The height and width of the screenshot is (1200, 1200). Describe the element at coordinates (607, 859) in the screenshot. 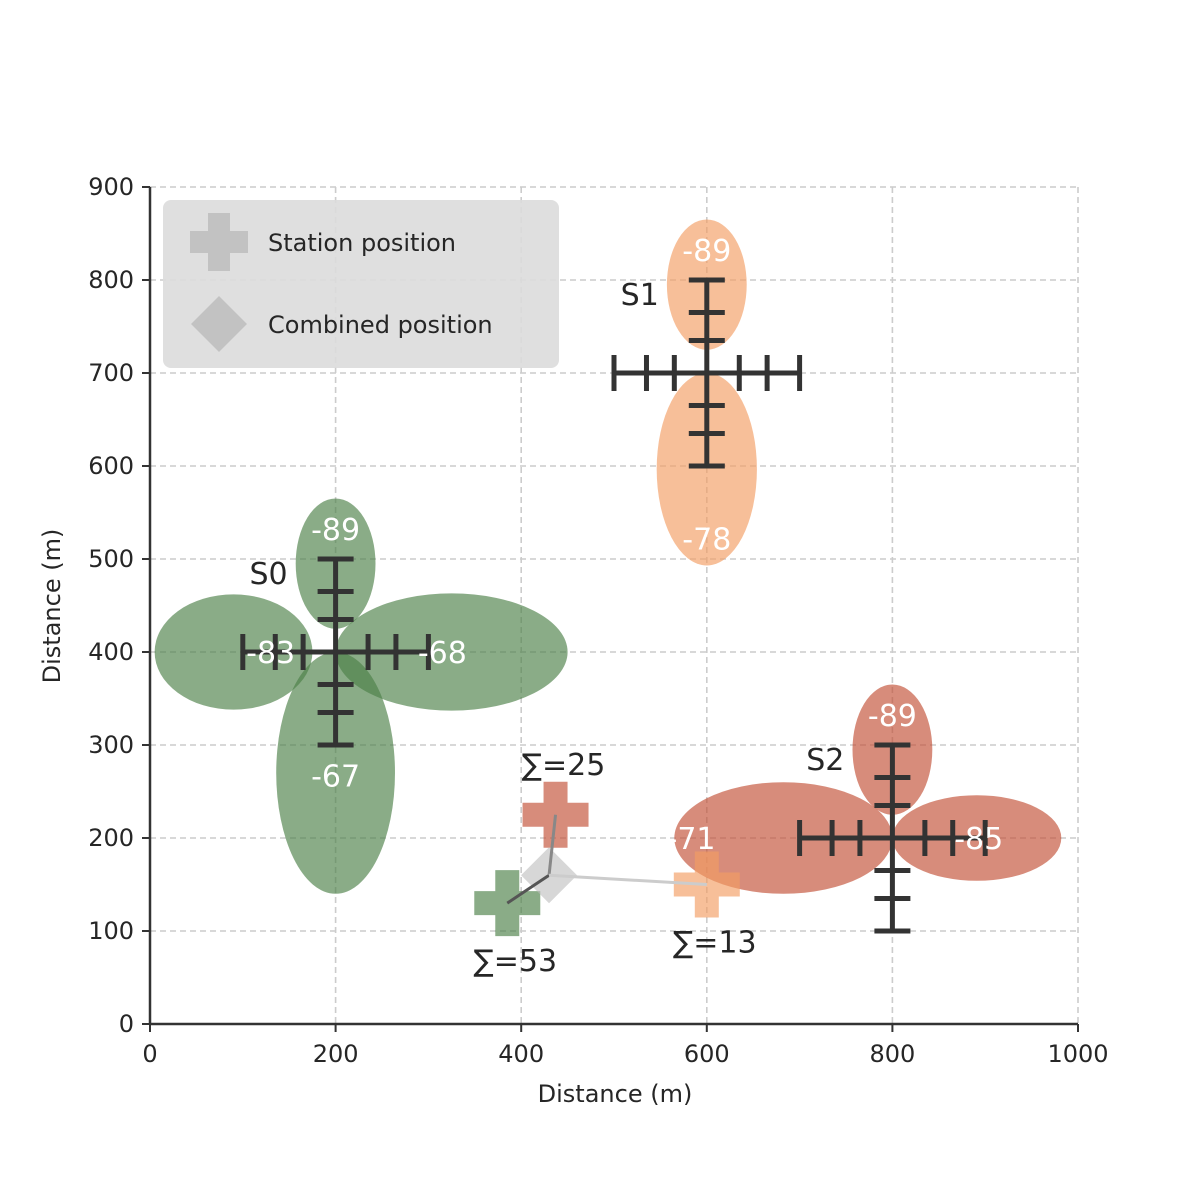

I see `estimates` at that location.